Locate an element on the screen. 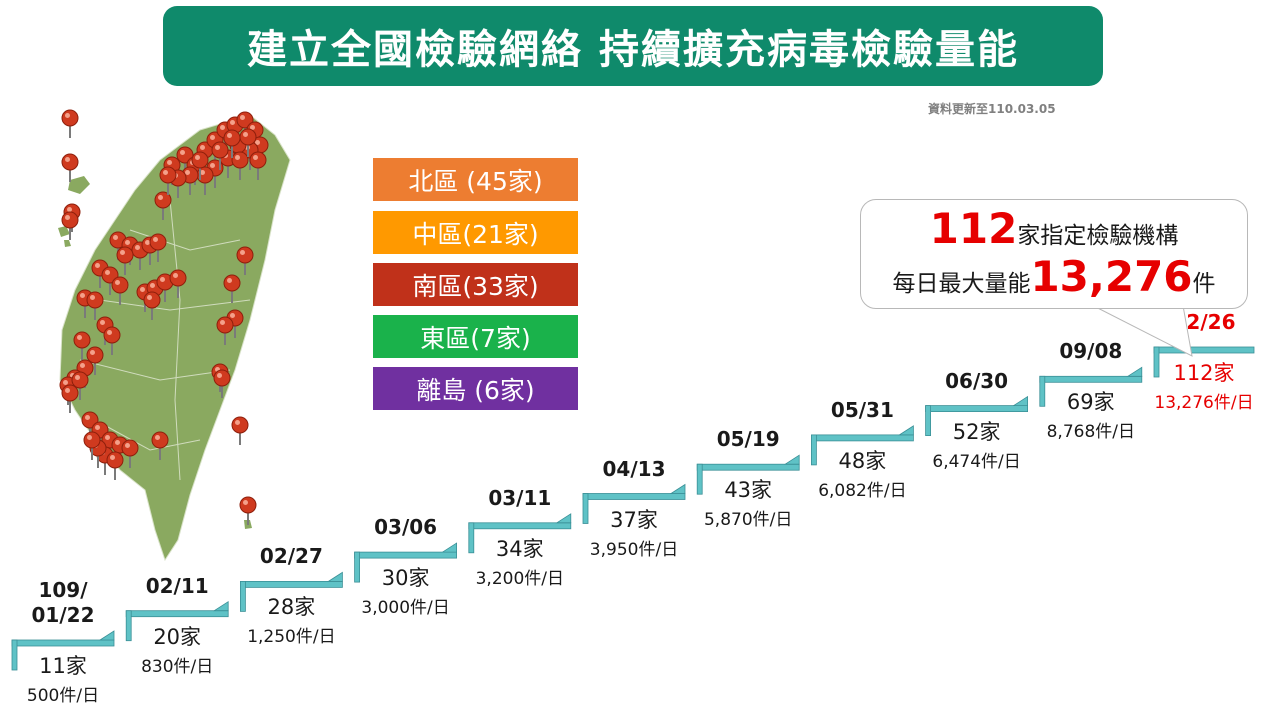  timeline-count: 34家 is located at coordinates (519, 548).